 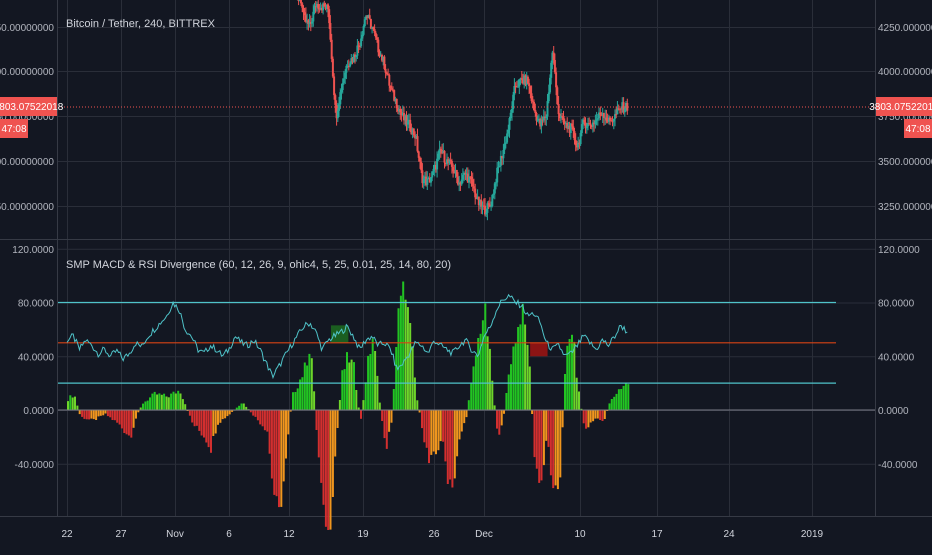 I want to click on axis-tick-label: 3750.00000000, so click(x=905, y=117).